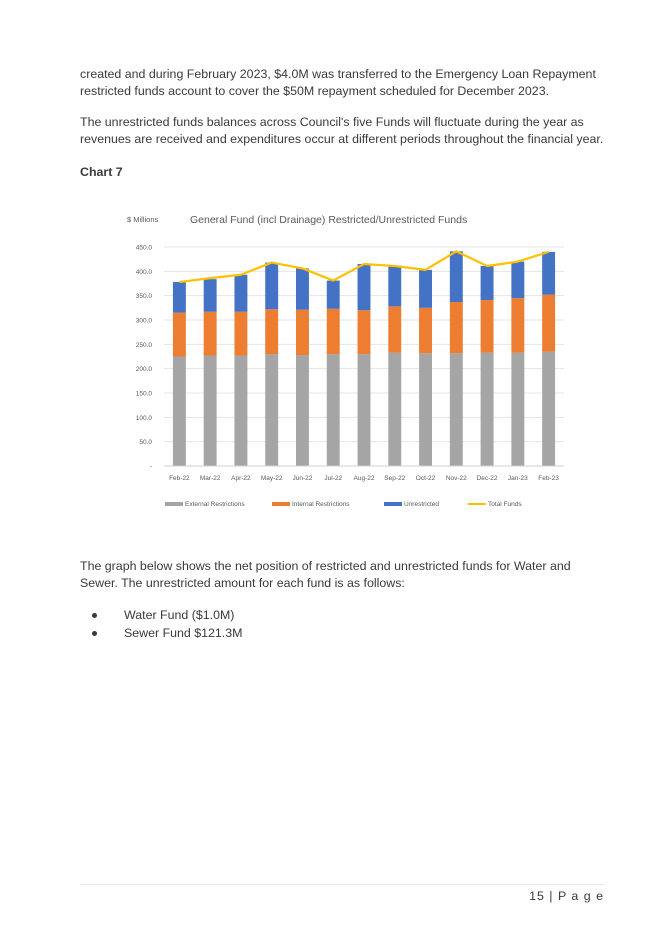 The width and height of the screenshot is (670, 947). I want to click on chart-bars, so click(364, 358).